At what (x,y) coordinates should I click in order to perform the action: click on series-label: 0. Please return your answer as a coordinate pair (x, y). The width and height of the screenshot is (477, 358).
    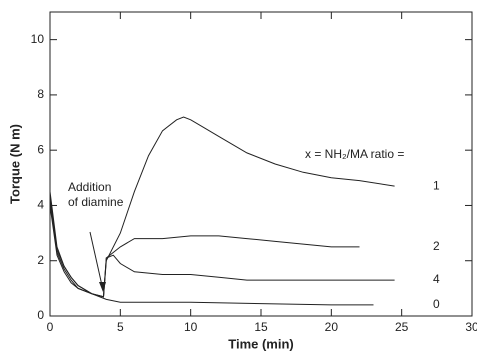
    Looking at the image, I should click on (436, 304).